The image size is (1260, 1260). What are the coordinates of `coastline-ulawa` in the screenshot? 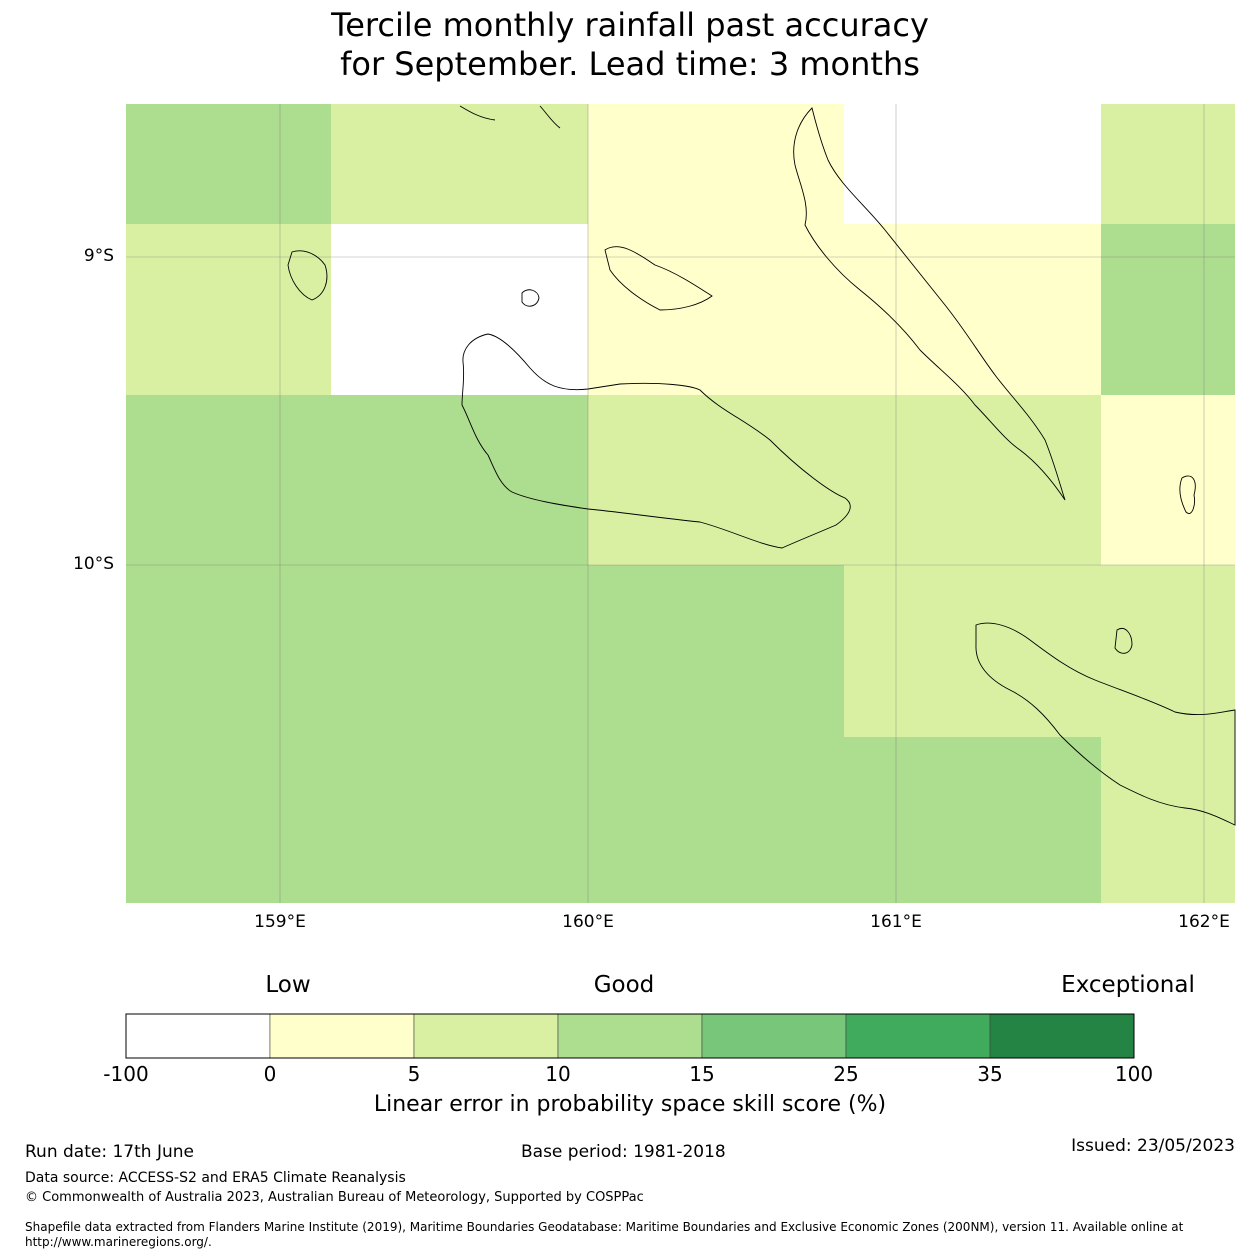 It's located at (1123, 641).